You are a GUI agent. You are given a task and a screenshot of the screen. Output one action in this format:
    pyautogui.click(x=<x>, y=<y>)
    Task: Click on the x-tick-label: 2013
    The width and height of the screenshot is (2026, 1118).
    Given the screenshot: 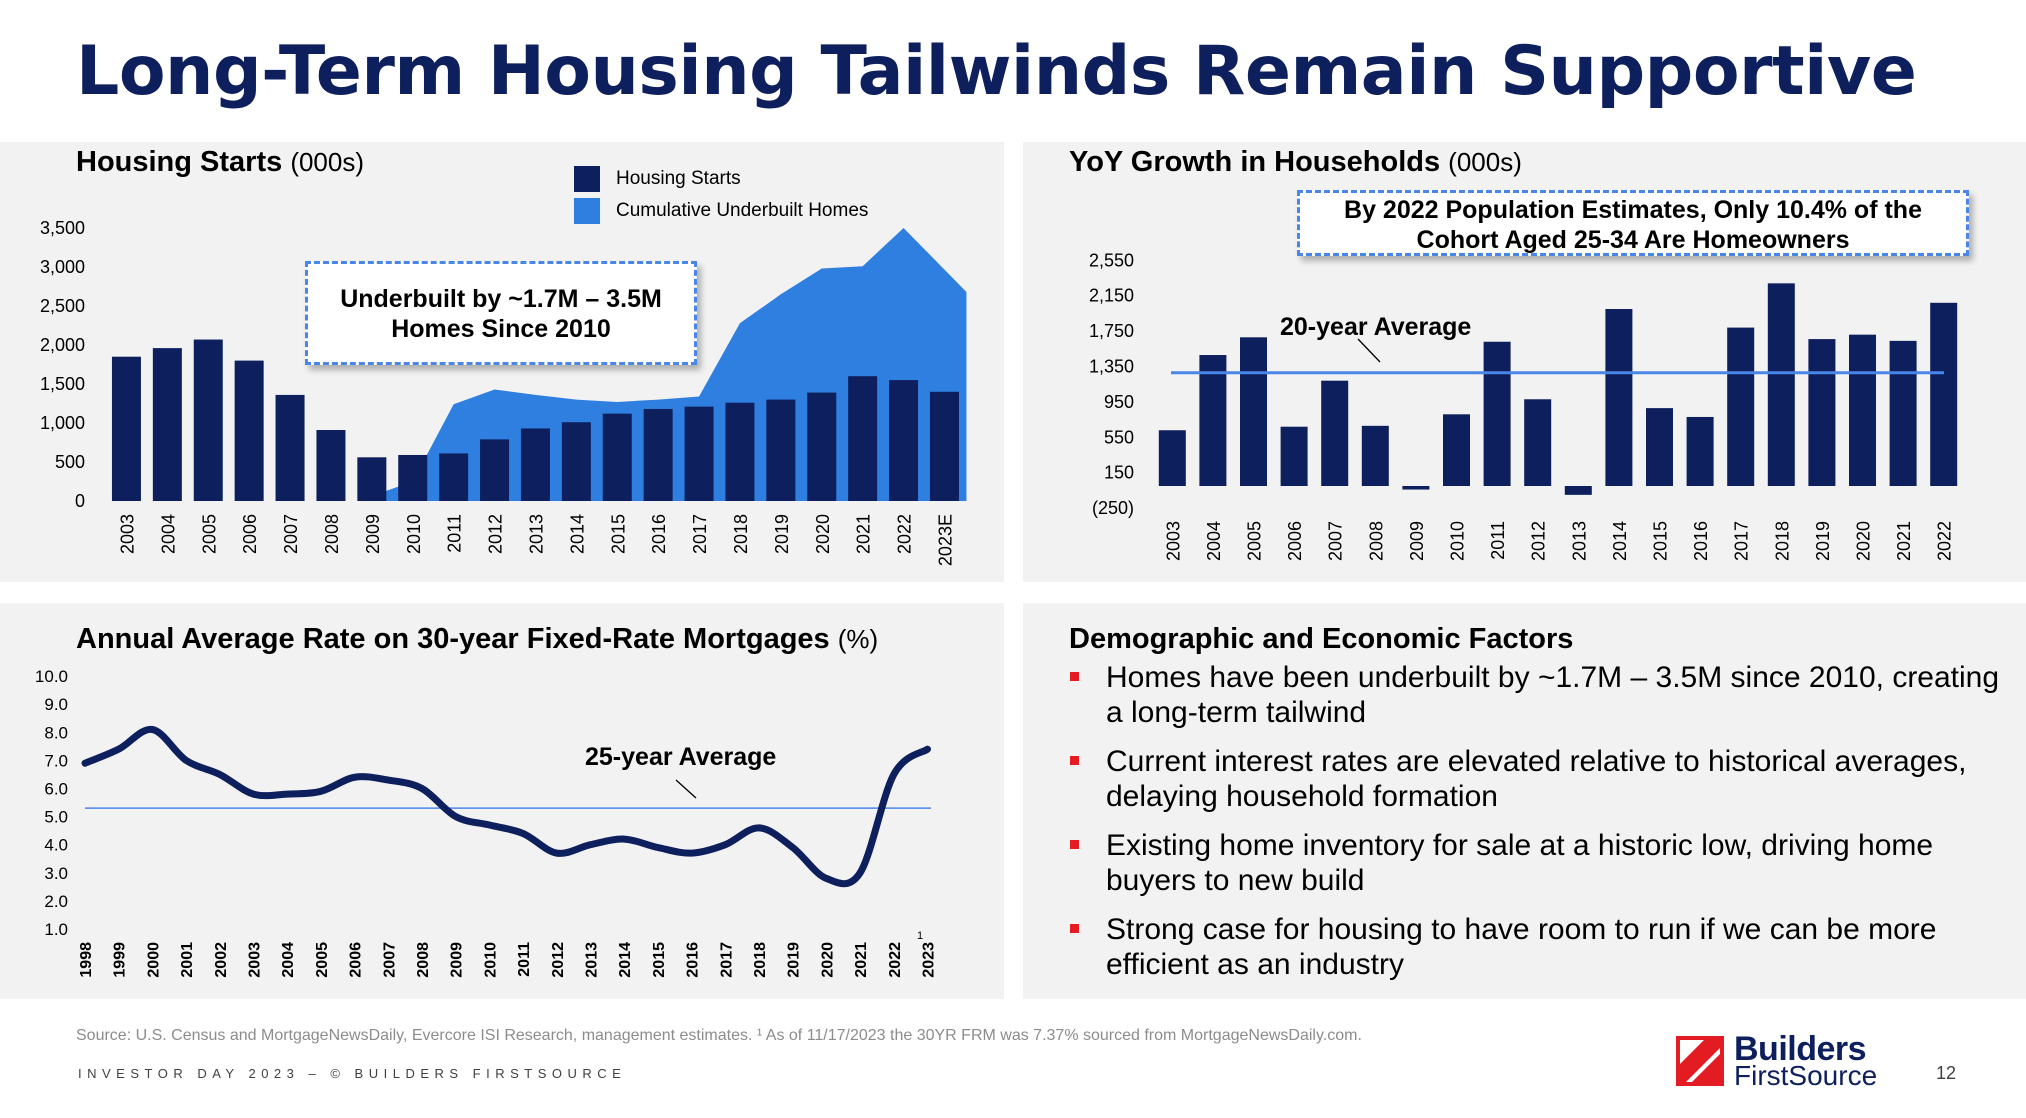 What is the action you would take?
    pyautogui.click(x=1579, y=541)
    